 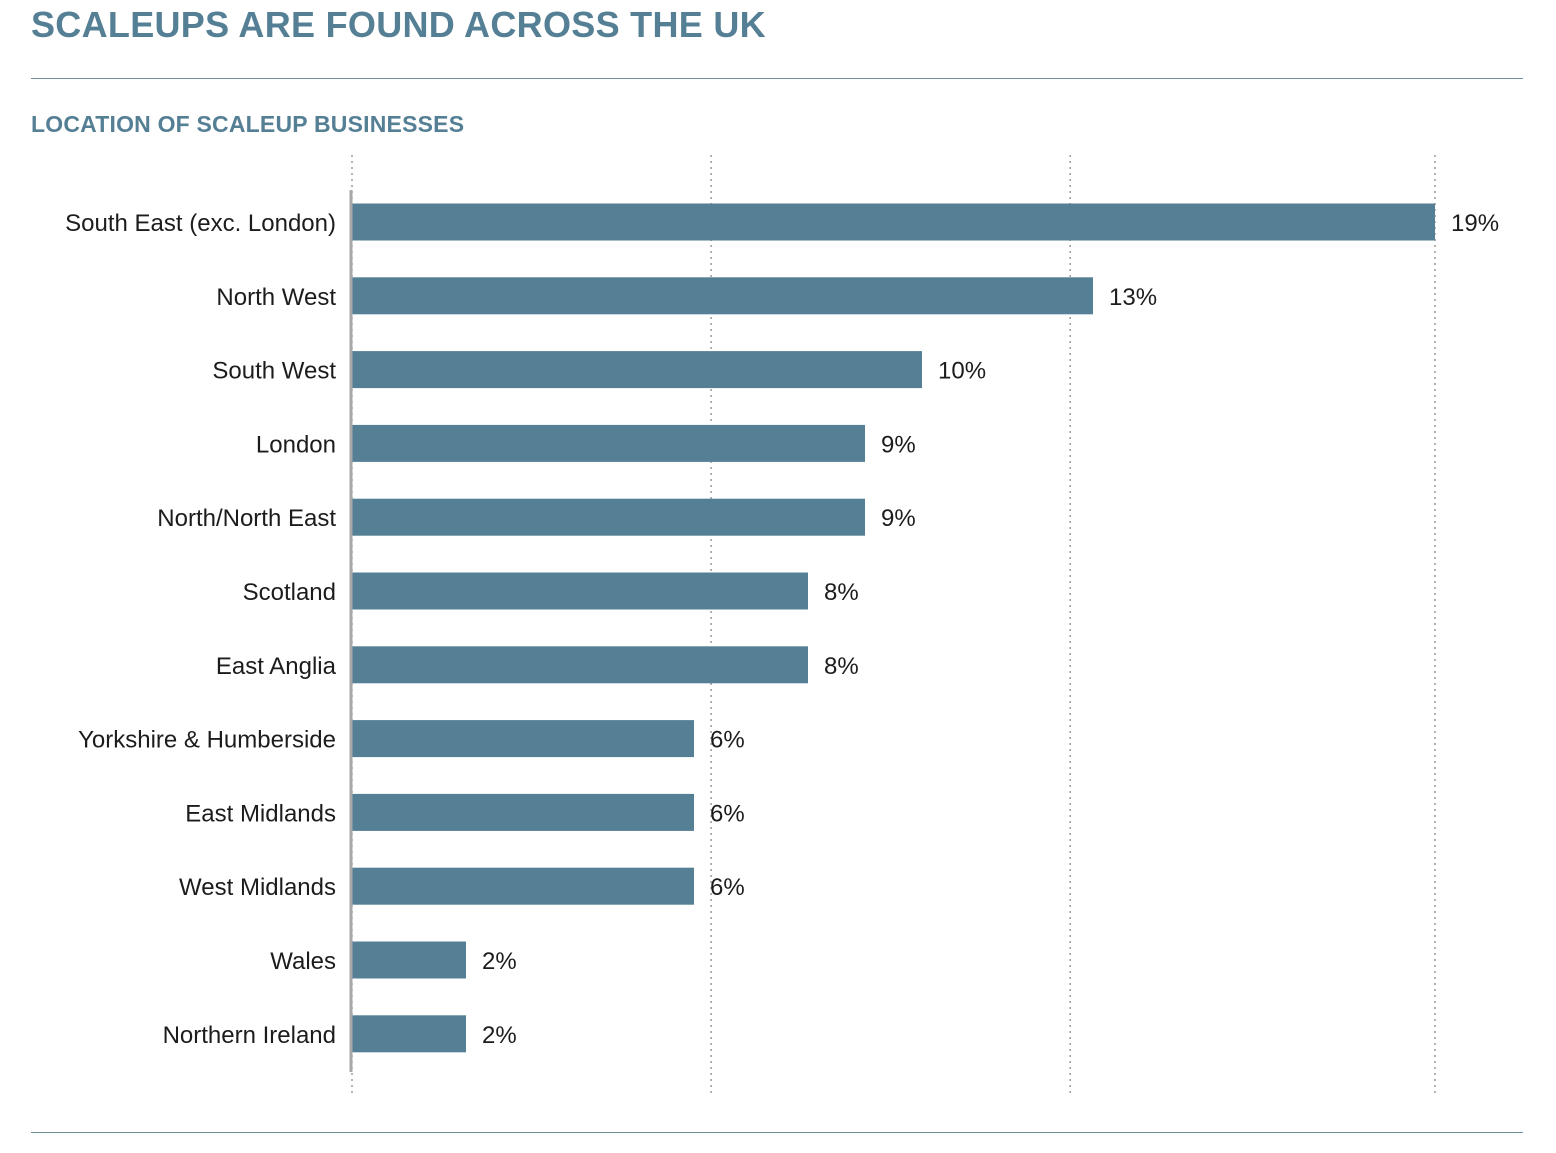 I want to click on bottom-divider, so click(x=777, y=1132).